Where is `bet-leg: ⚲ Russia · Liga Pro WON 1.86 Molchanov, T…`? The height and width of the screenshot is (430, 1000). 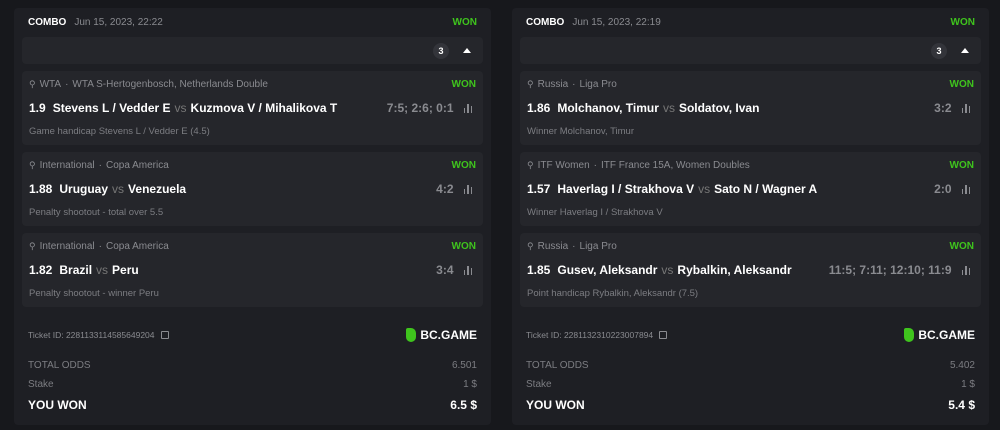 bet-leg: ⚲ Russia · Liga Pro WON 1.86 Molchanov, T… is located at coordinates (750, 108).